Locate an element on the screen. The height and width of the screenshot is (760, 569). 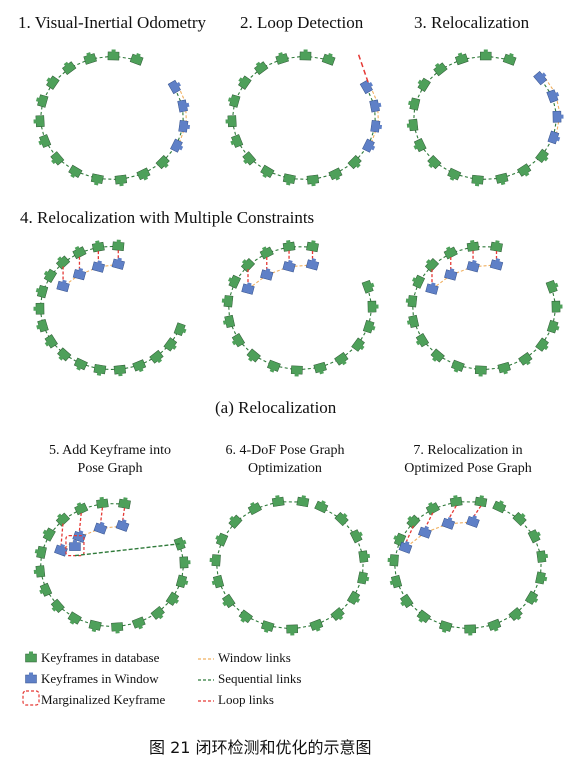
legend-window-links: Window links is located at coordinates (254, 657).